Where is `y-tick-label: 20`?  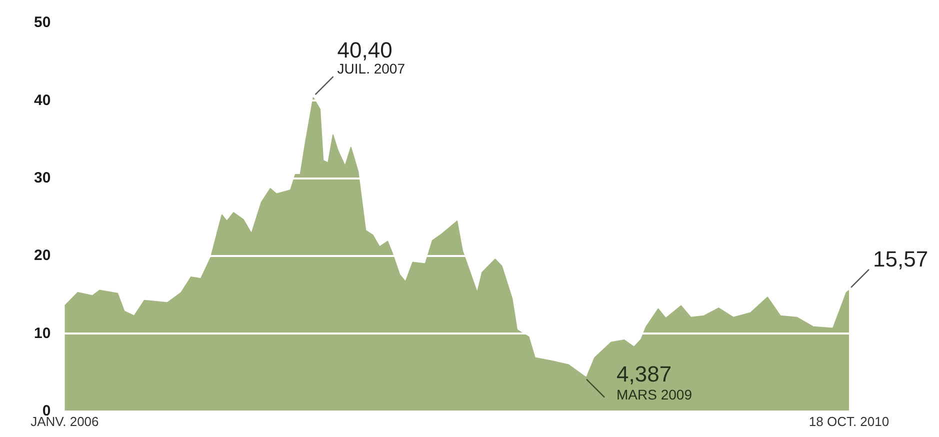 y-tick-label: 20 is located at coordinates (42, 255).